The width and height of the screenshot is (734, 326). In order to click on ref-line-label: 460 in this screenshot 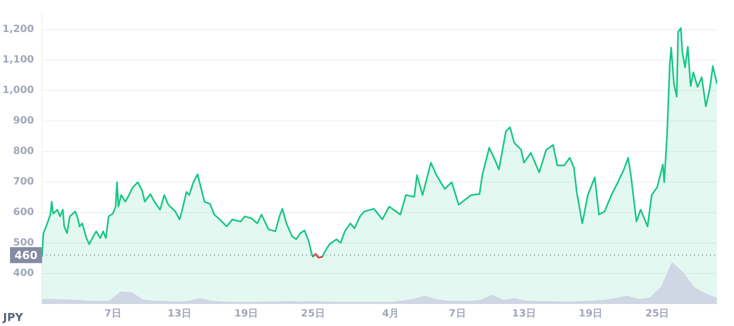, I will do `click(26, 255)`.